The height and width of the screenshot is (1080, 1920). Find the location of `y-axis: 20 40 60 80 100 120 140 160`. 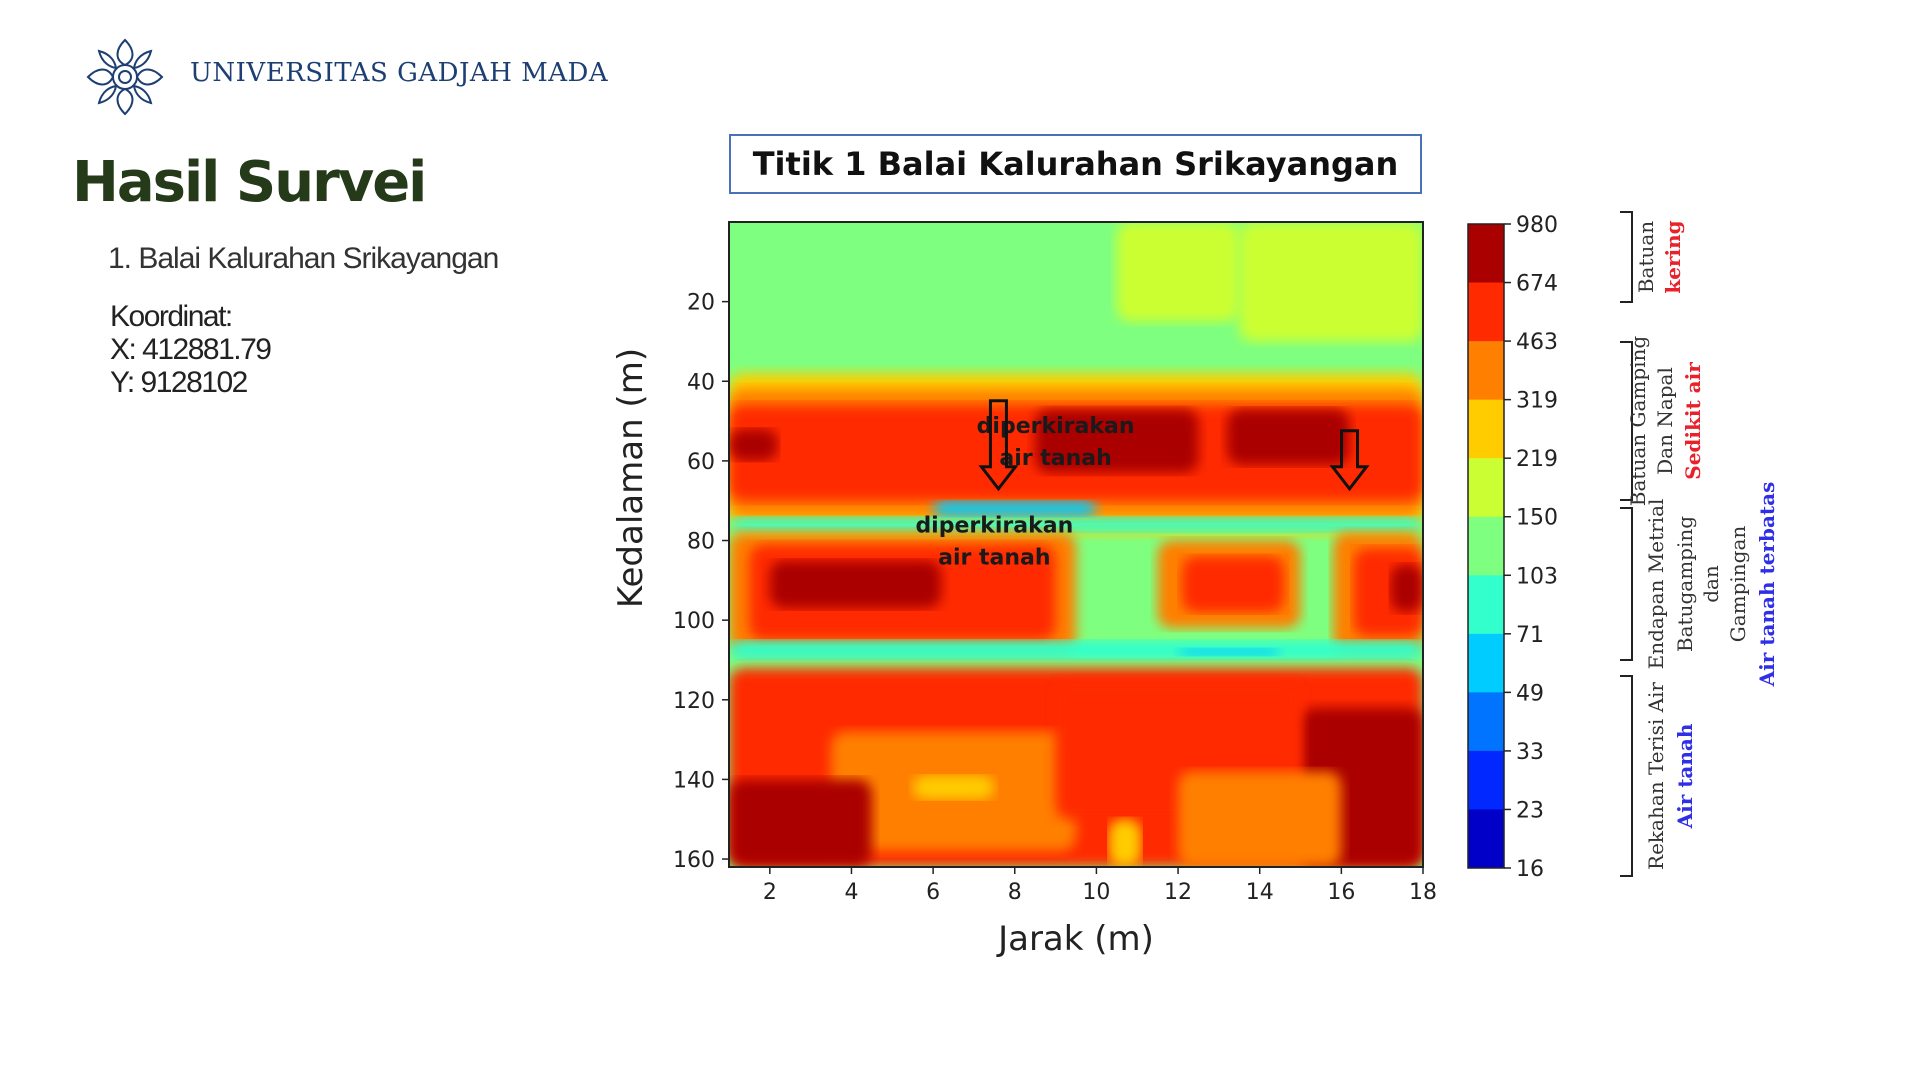

y-axis: 20 40 60 80 100 120 140 160 is located at coordinates (701, 582).